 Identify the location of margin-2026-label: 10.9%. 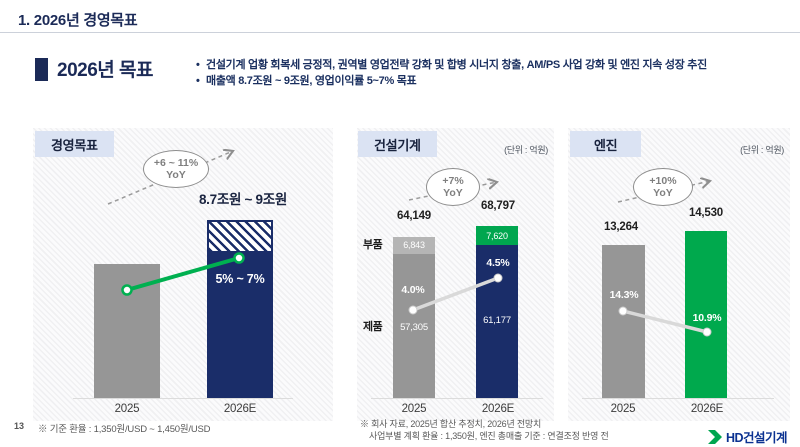
(707, 318).